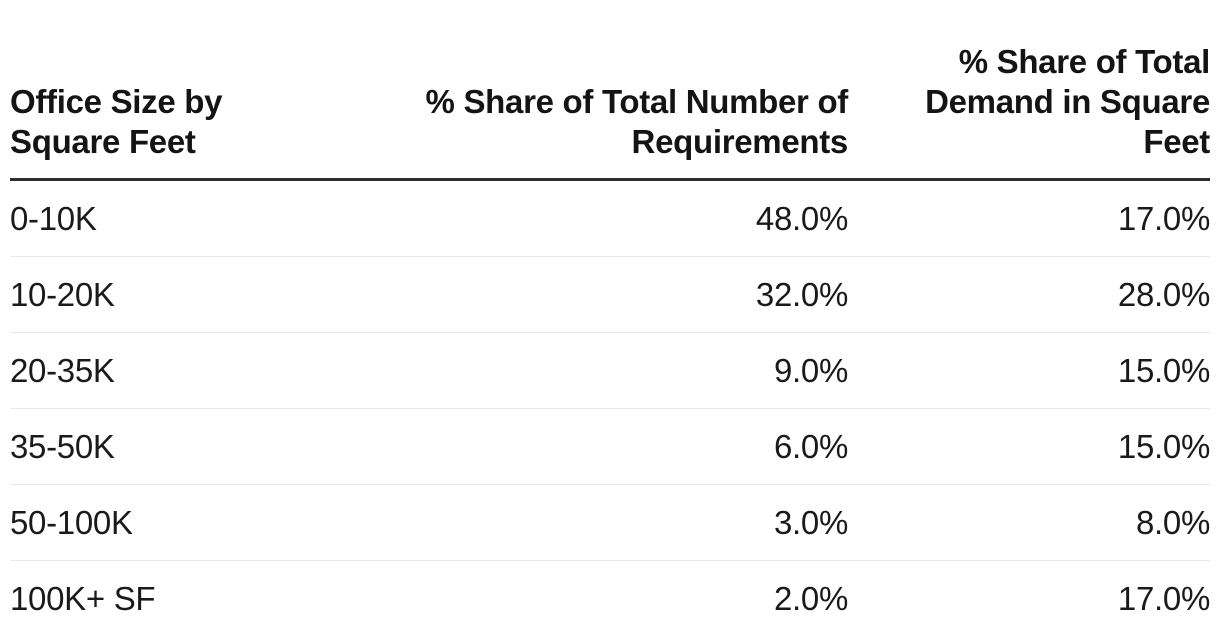 This screenshot has width=1220, height=644. Describe the element at coordinates (610, 295) in the screenshot. I see `table-row: 10-20K 32.0% 28.0%` at that location.